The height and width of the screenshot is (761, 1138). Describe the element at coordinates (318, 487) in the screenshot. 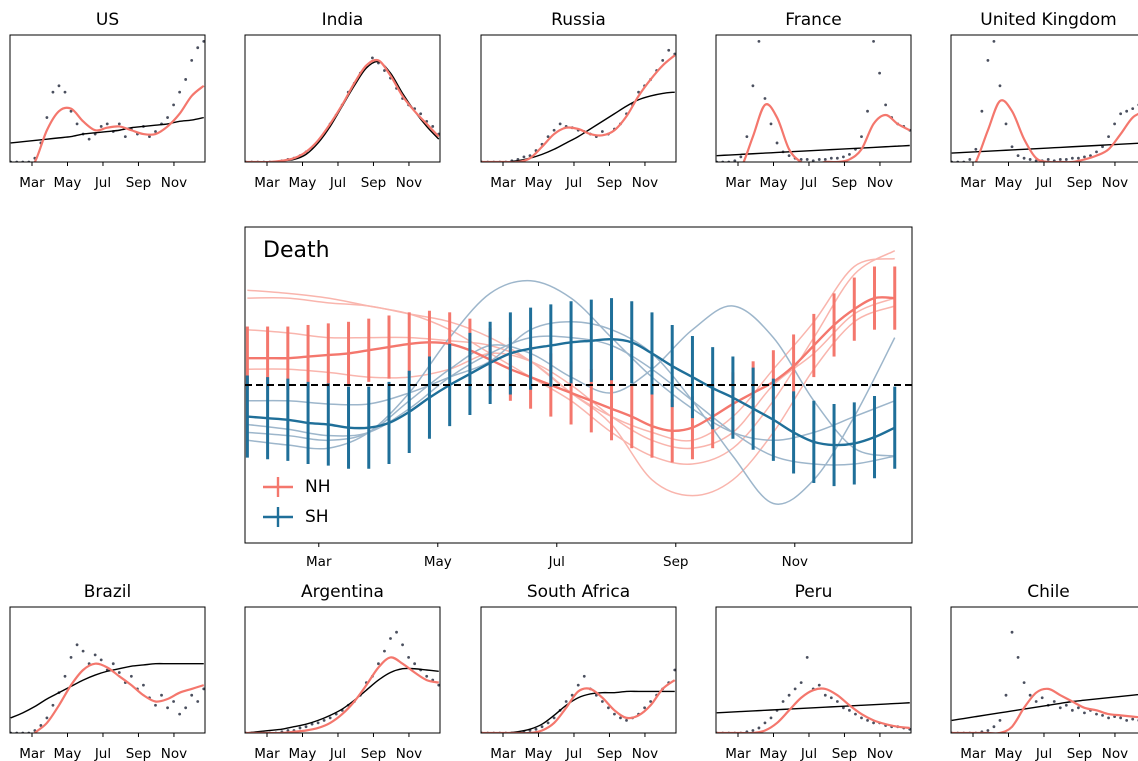

I see `legend-label: NH` at that location.